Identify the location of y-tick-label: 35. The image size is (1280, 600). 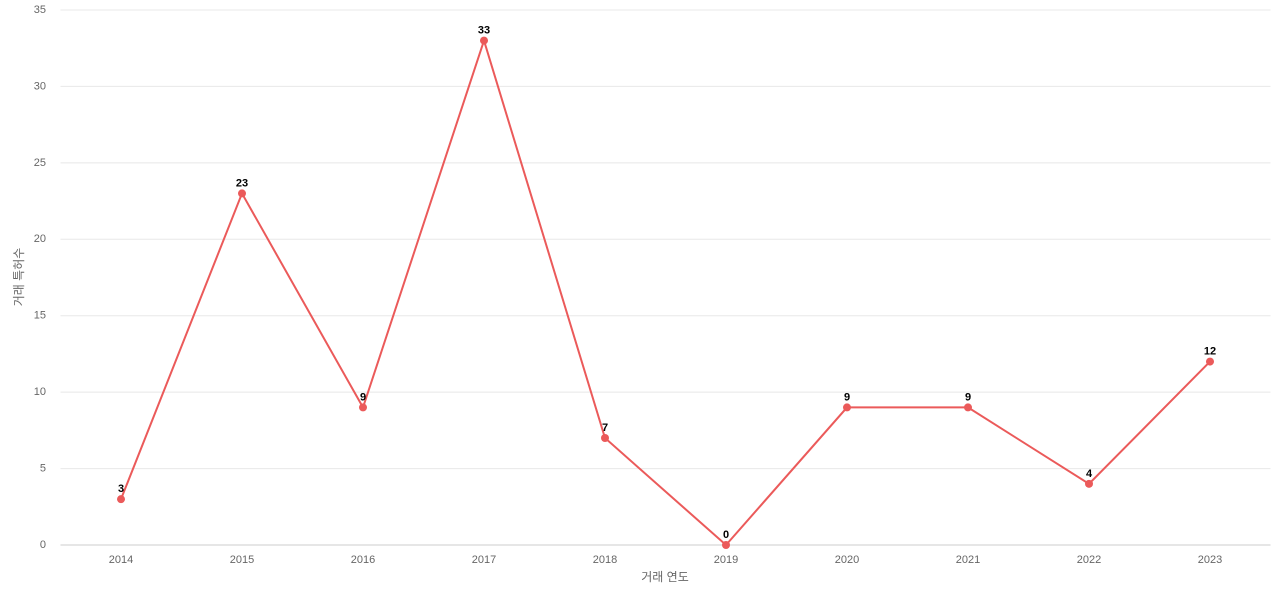
(40, 10).